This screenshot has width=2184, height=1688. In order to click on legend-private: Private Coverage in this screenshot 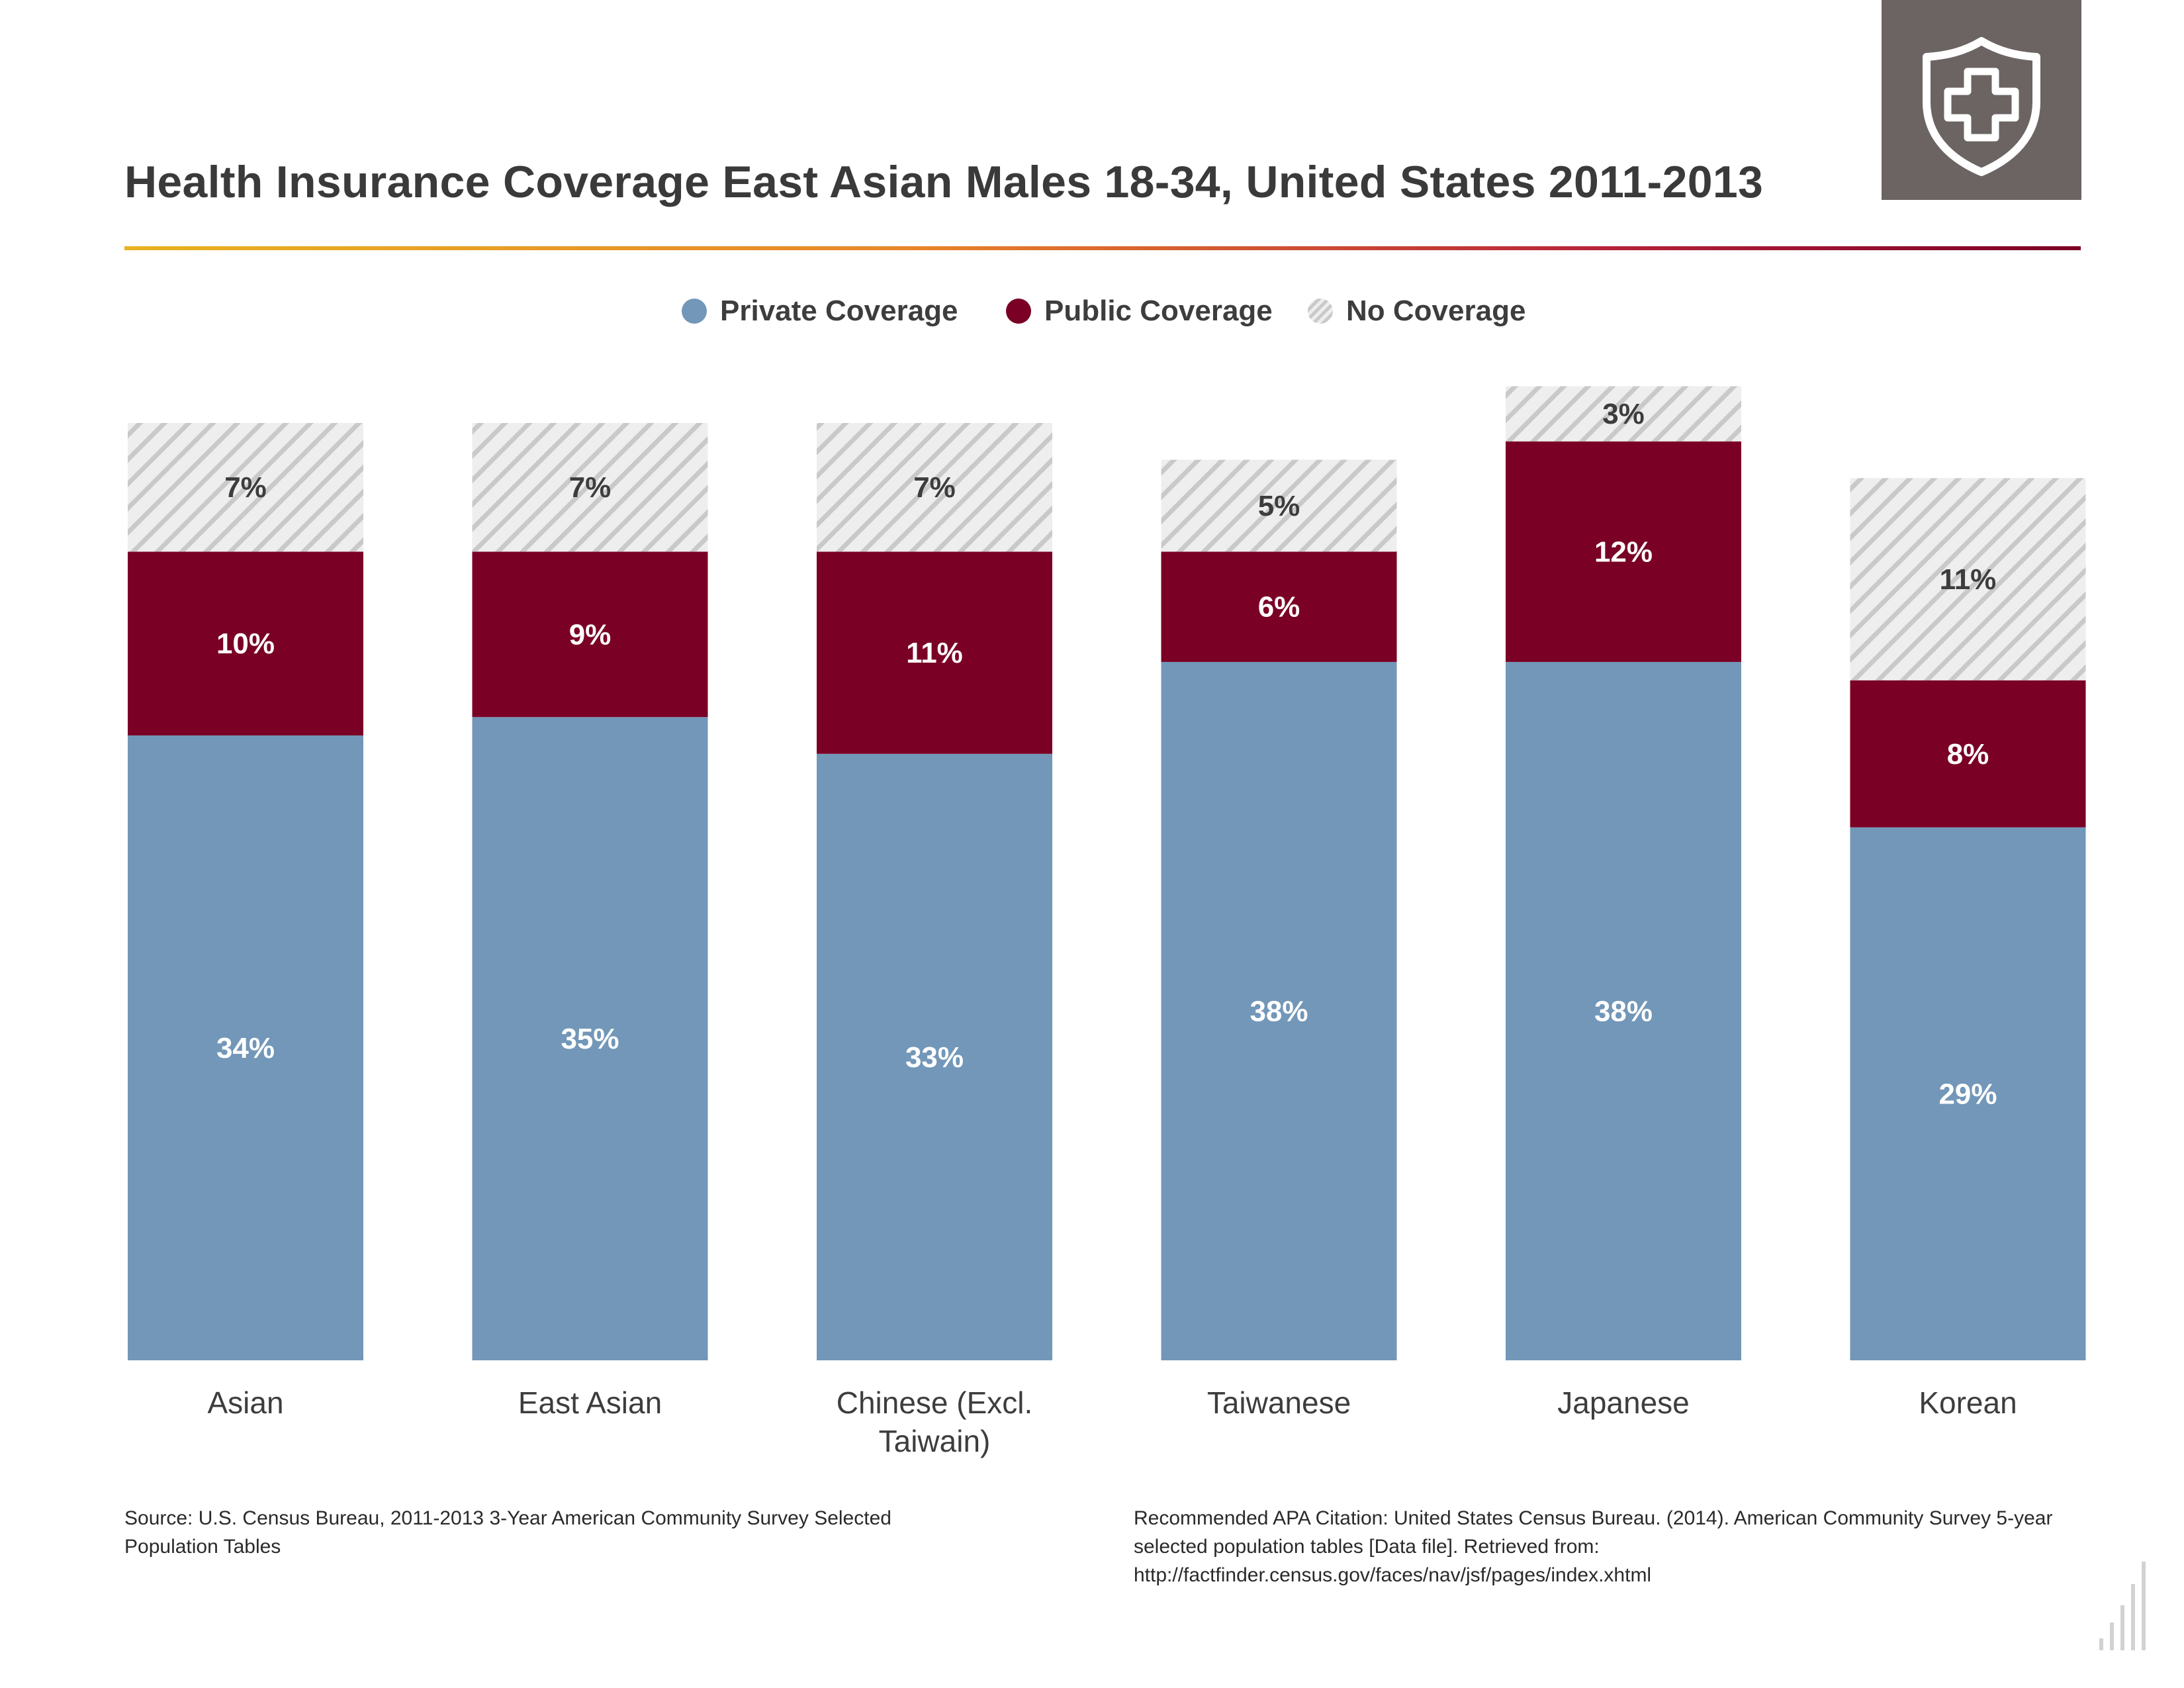, I will do `click(820, 311)`.